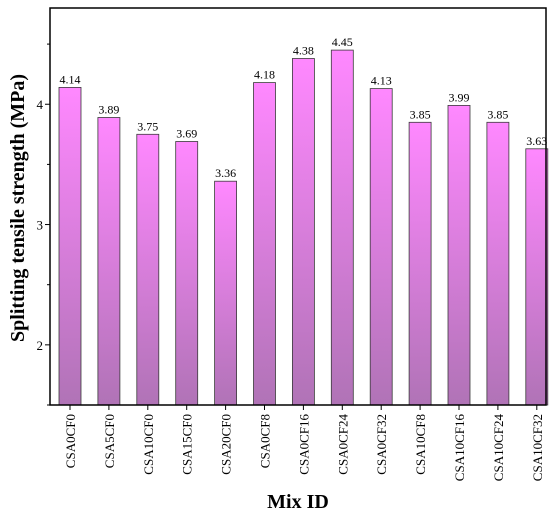 The image size is (550, 515). What do you see at coordinates (187, 444) in the screenshot?
I see `x-tick-label-CSA15CF0: CSA15CF0` at bounding box center [187, 444].